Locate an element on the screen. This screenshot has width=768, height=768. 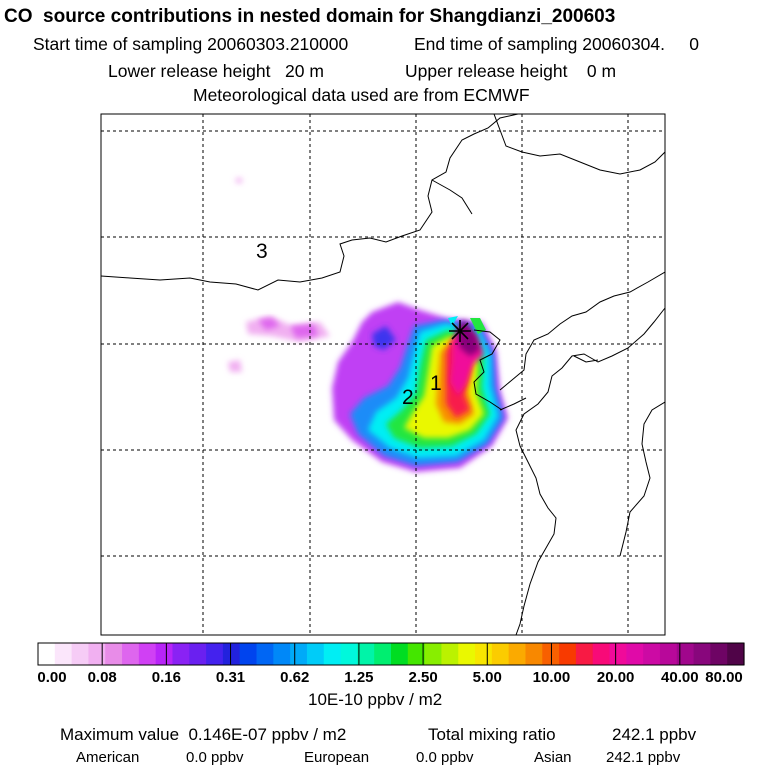
colorbar-tick-label: 80.00 is located at coordinates (724, 677).